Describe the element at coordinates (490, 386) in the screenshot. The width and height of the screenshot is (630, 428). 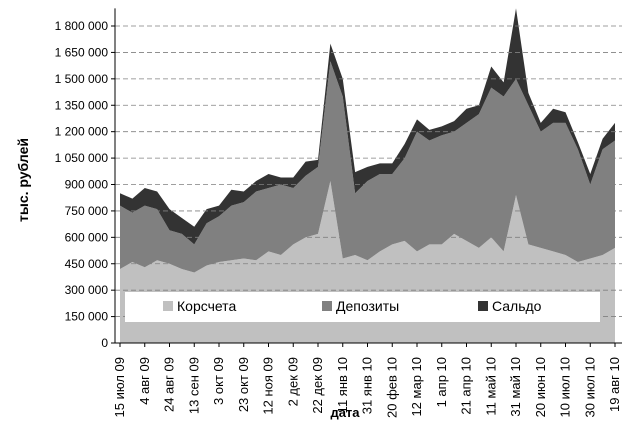
I see `x-tick-label: 11 май 10` at that location.